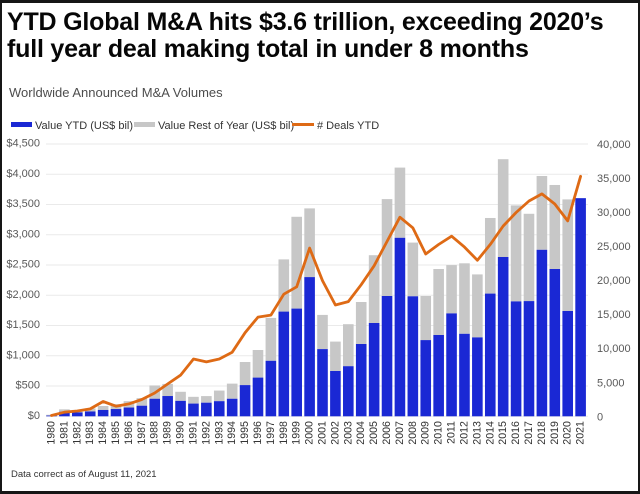 The image size is (640, 494). I want to click on svg-text: 1990, so click(181, 433).